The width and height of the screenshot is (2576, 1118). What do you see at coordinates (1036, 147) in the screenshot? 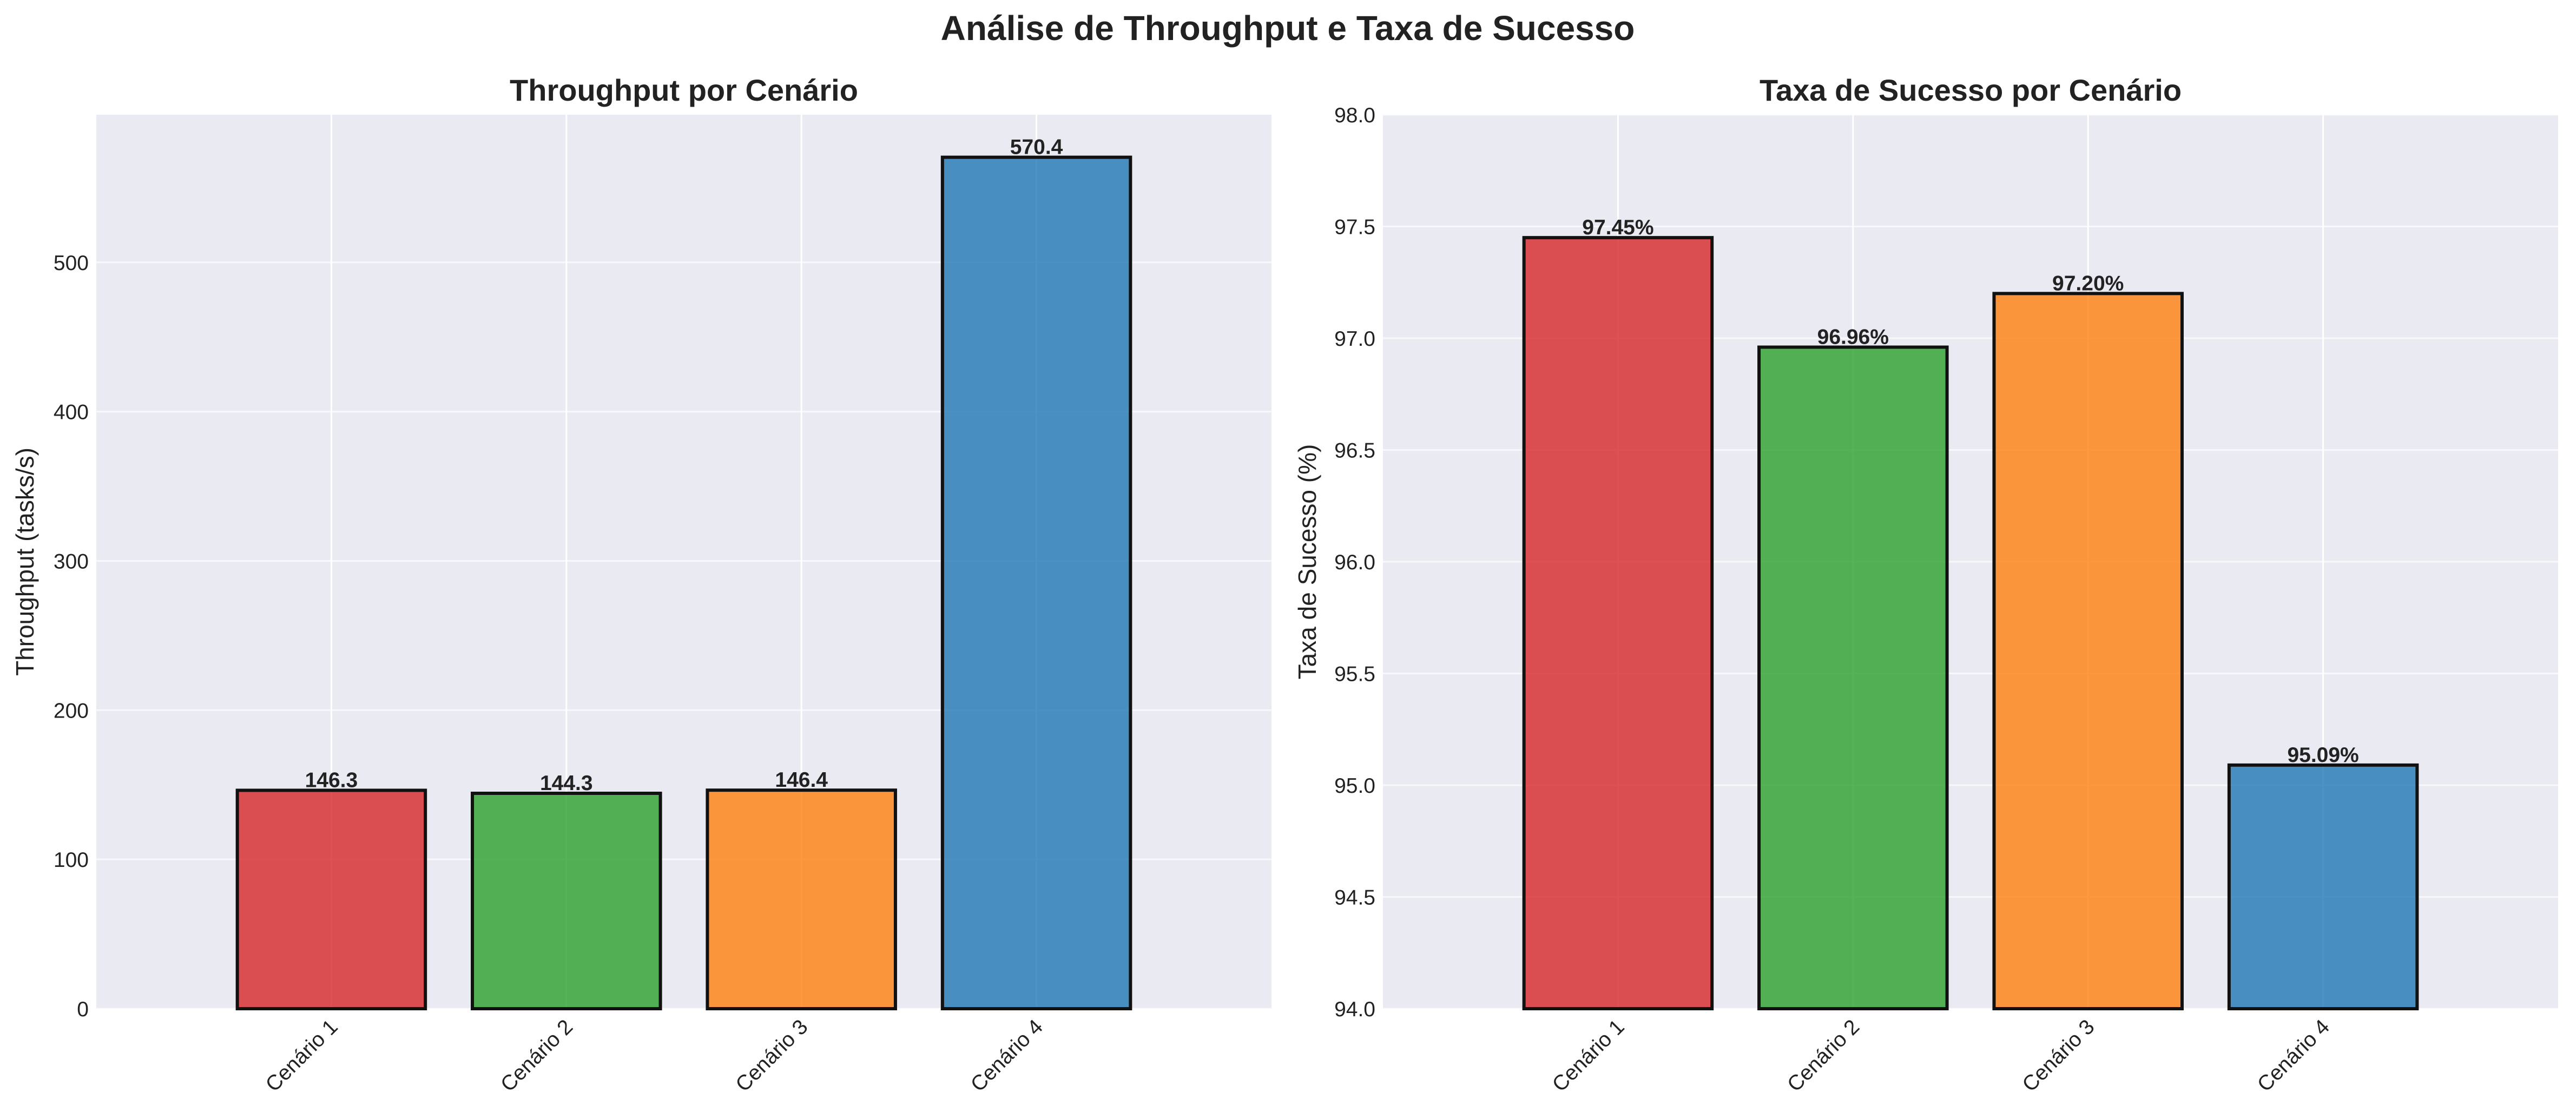
I see `bar-value-label: 570.4` at bounding box center [1036, 147].